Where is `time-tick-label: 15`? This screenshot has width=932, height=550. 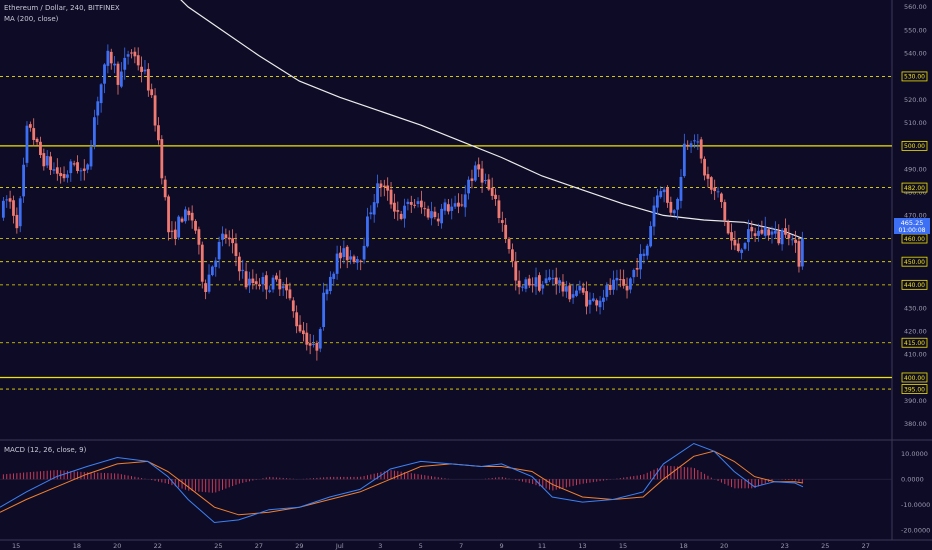 time-tick-label: 15 is located at coordinates (623, 546).